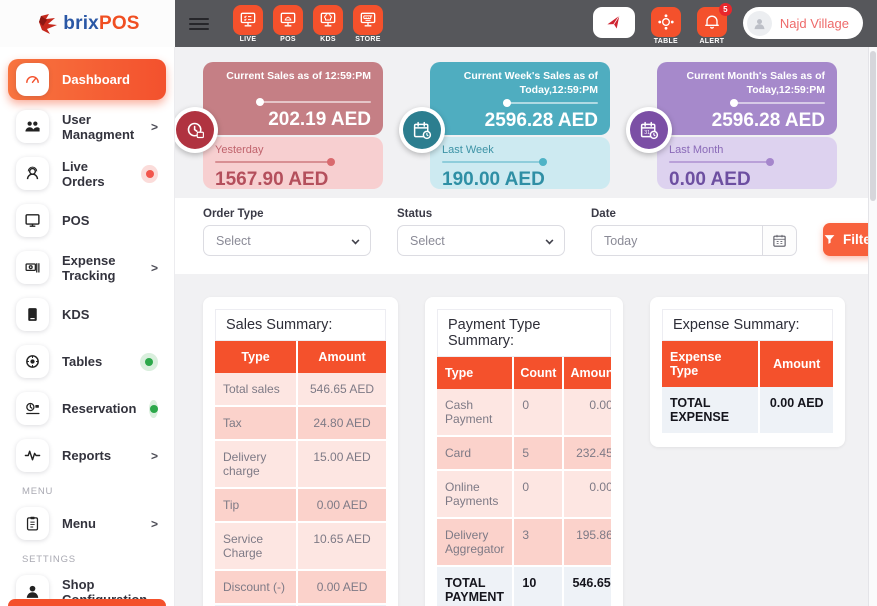 The width and height of the screenshot is (877, 606). I want to click on stat-sub-value: 190.00 AED, so click(493, 179).